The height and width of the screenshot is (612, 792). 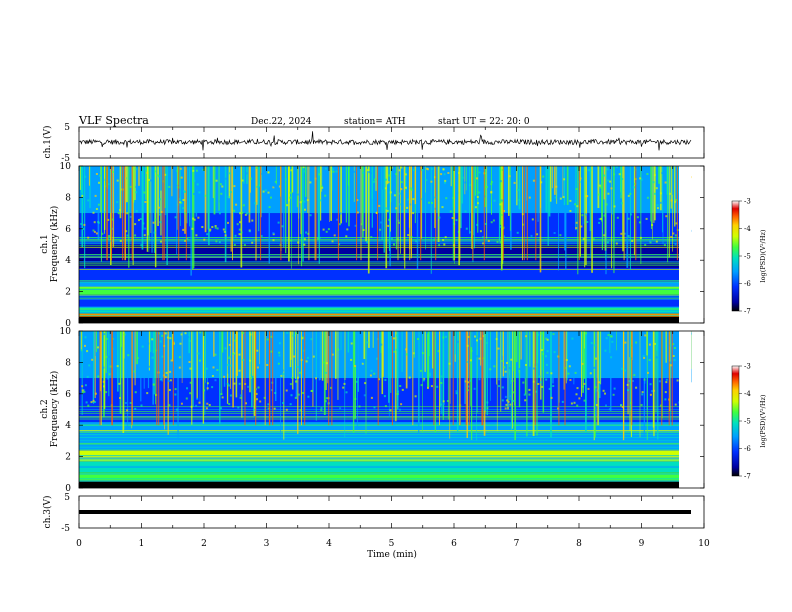 What do you see at coordinates (685, 409) in the screenshot?
I see `spectrogram-nodata` at bounding box center [685, 409].